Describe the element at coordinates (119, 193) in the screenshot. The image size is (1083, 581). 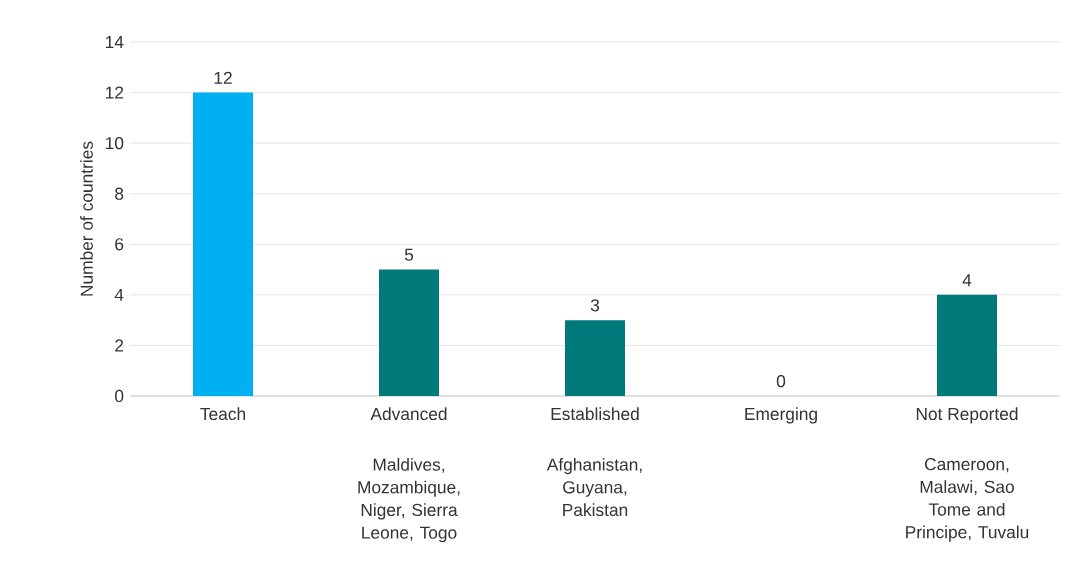
I see `y-tick-label: 8` at that location.